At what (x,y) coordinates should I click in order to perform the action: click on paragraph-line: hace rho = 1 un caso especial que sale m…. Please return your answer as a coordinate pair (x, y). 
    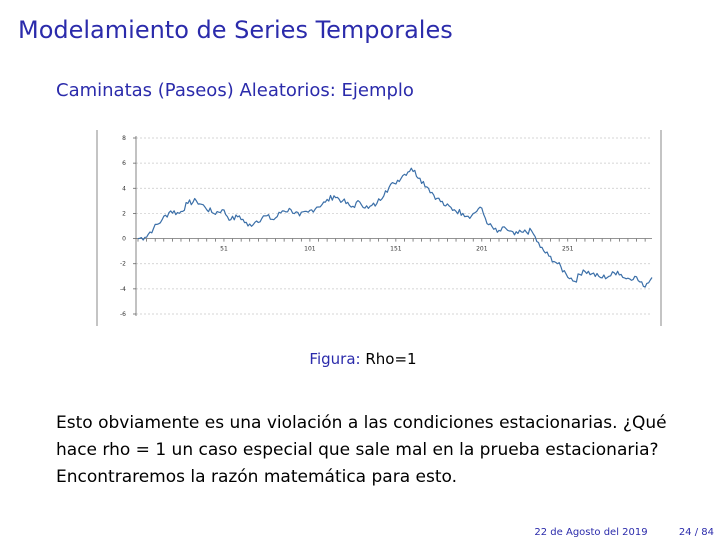
    Looking at the image, I should click on (357, 450).